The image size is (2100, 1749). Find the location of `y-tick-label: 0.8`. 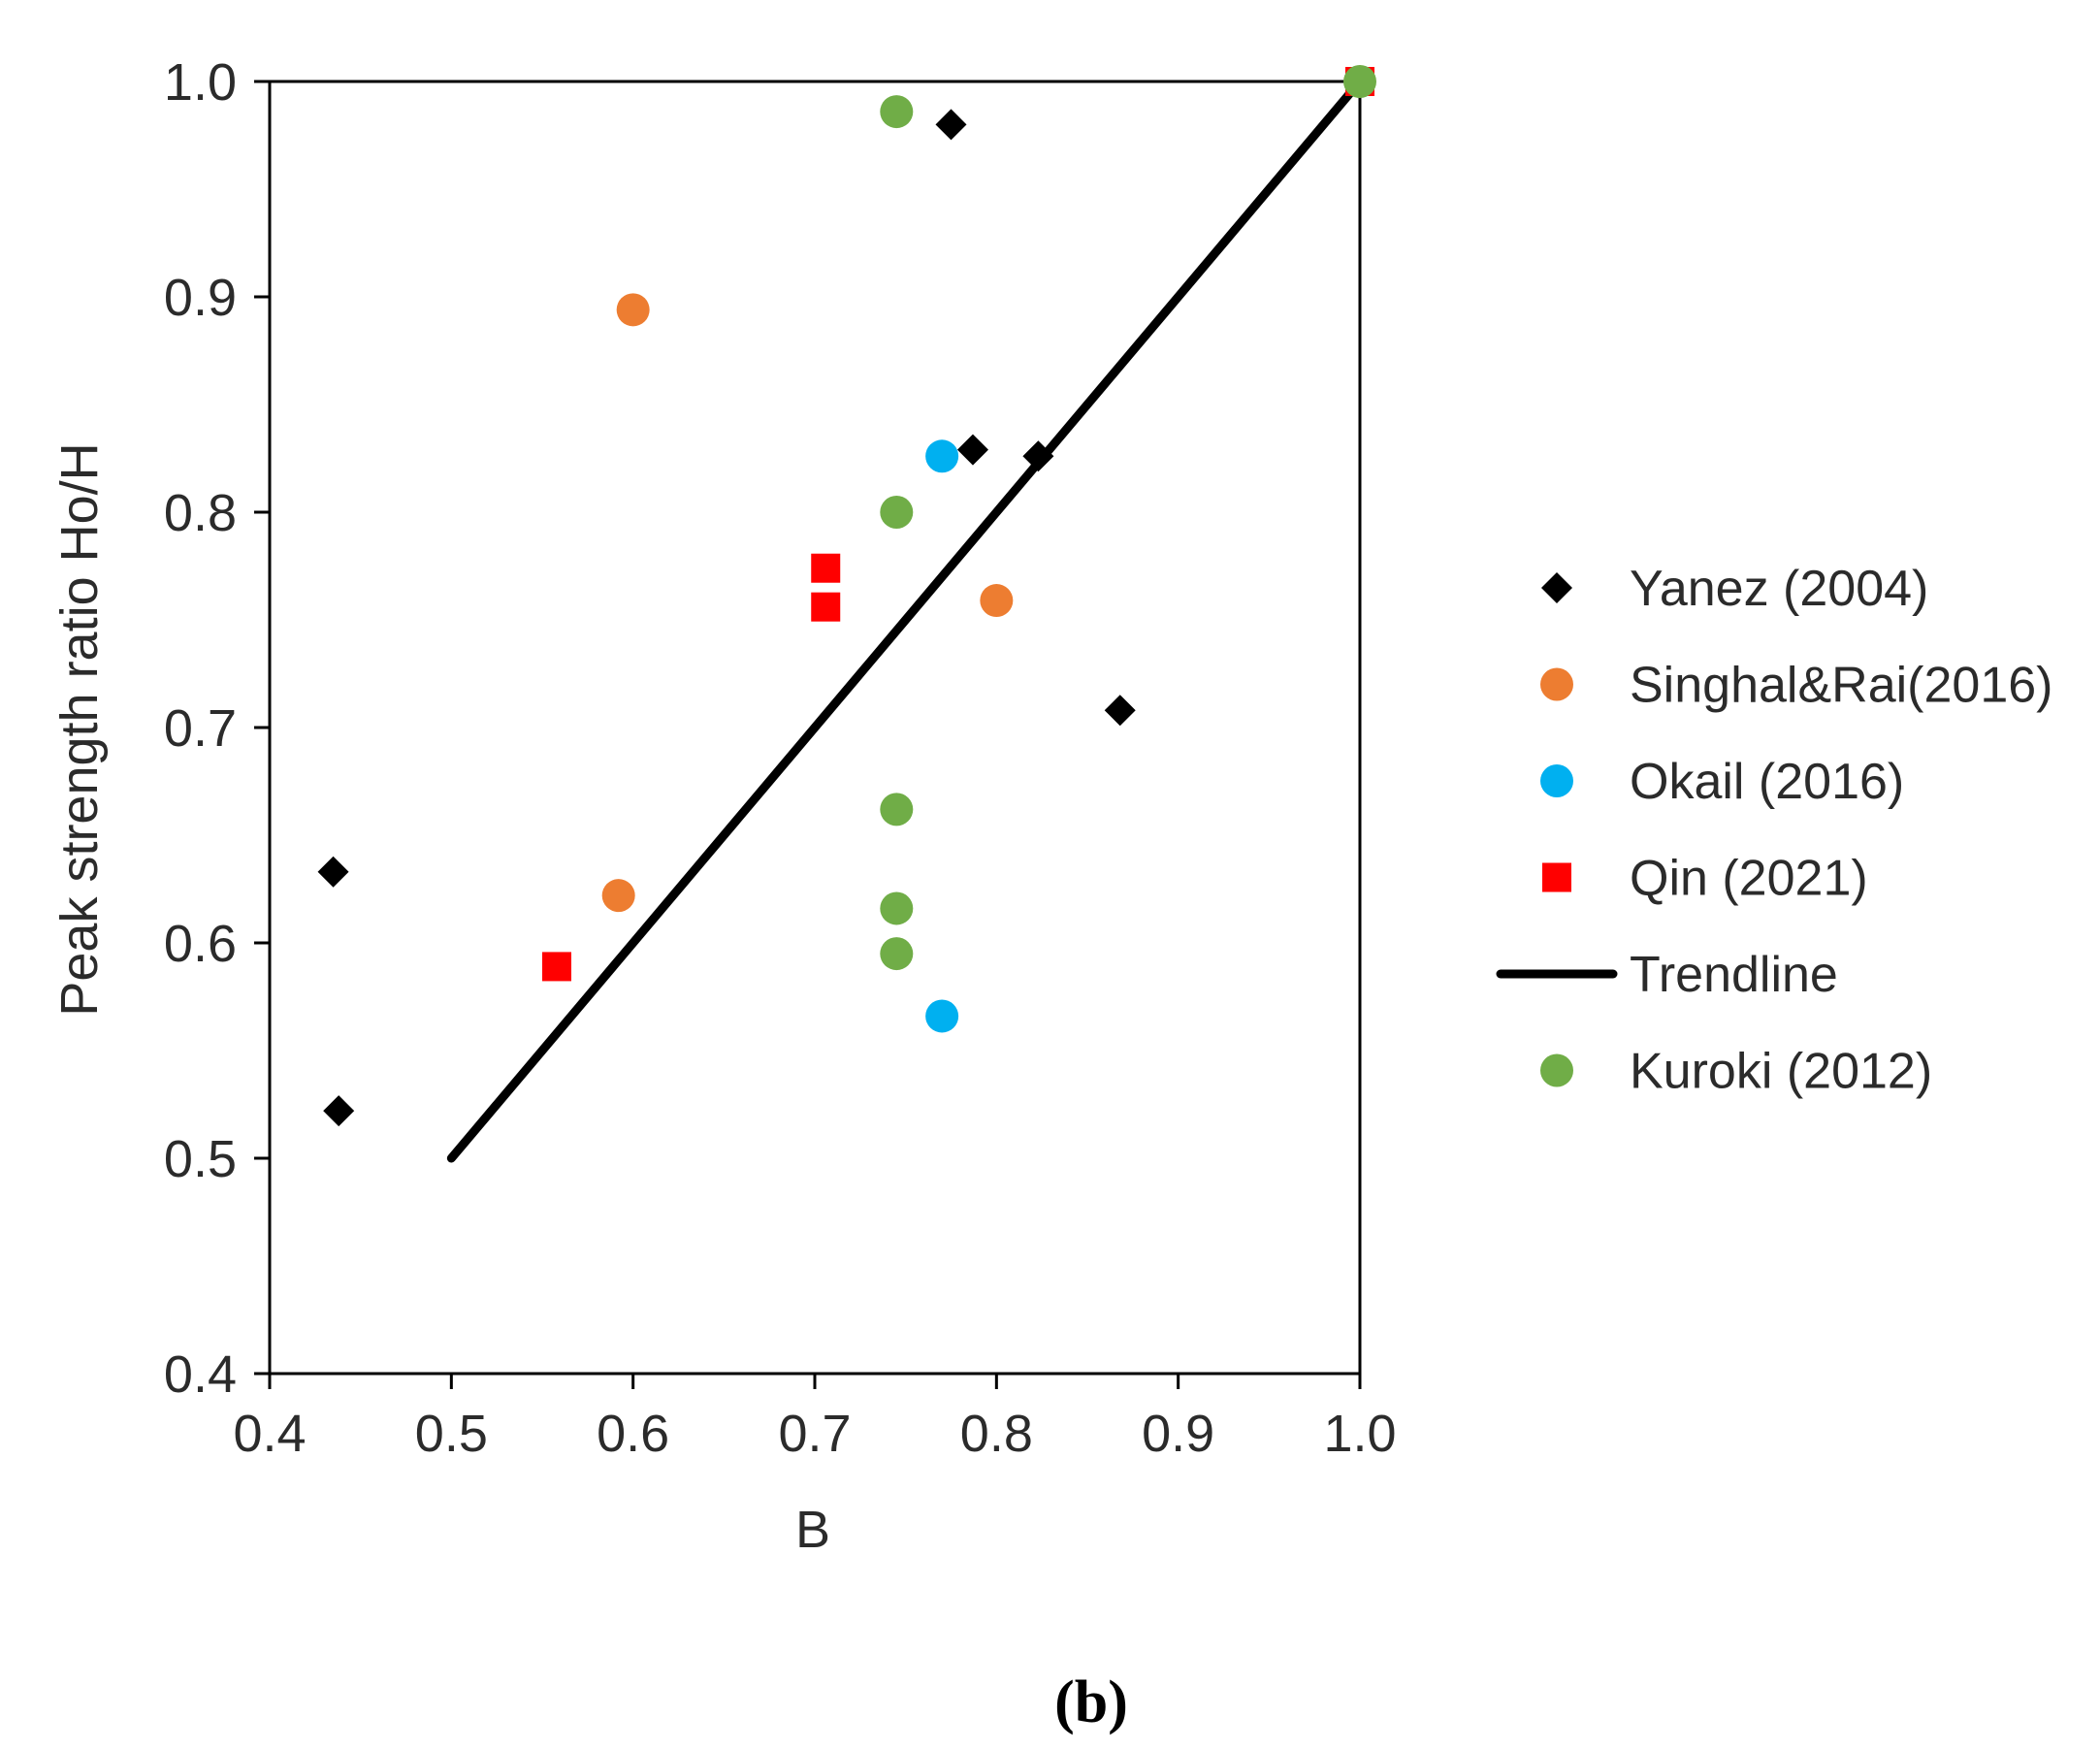

y-tick-label: 0.8 is located at coordinates (200, 513).